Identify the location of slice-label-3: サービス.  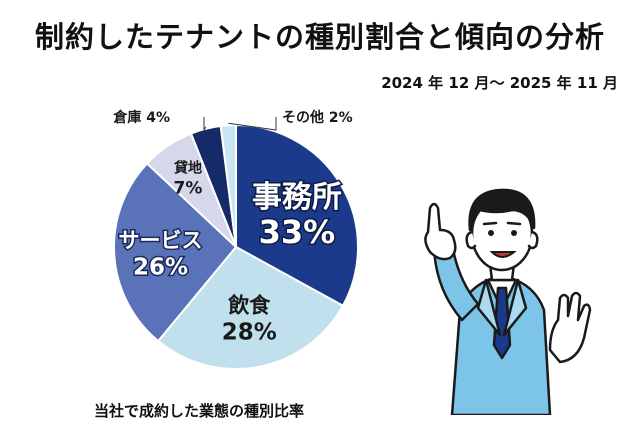
(161, 241).